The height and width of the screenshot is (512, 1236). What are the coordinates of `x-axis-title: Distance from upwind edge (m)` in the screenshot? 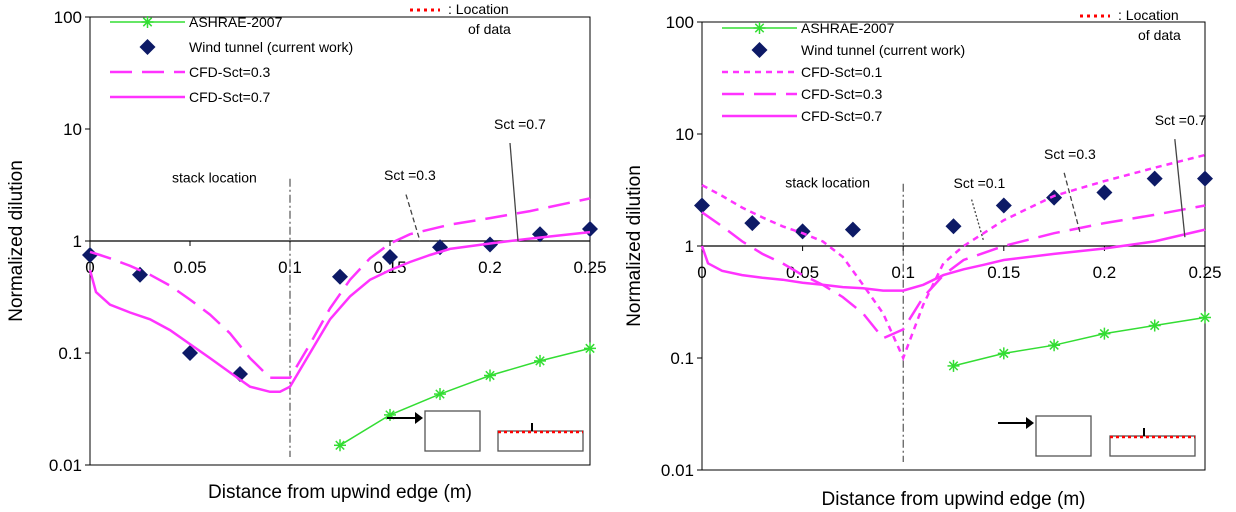 It's located at (954, 499).